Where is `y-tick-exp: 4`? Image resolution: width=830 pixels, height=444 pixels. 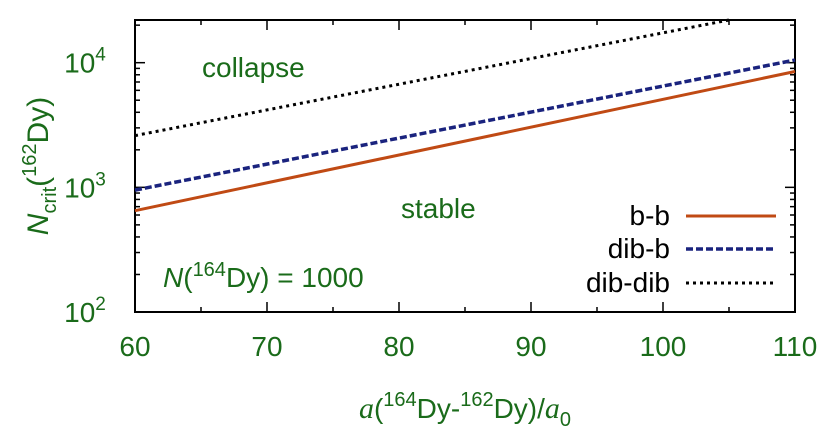
y-tick-exp: 4 is located at coordinates (100, 55).